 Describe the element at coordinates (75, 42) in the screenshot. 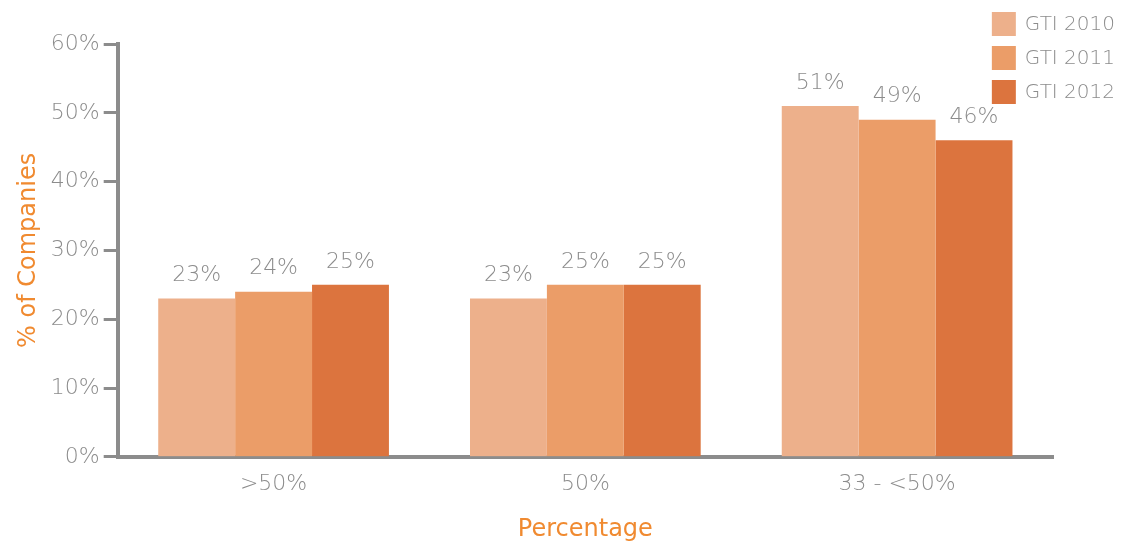

I see `y-tick-label: 60%` at that location.